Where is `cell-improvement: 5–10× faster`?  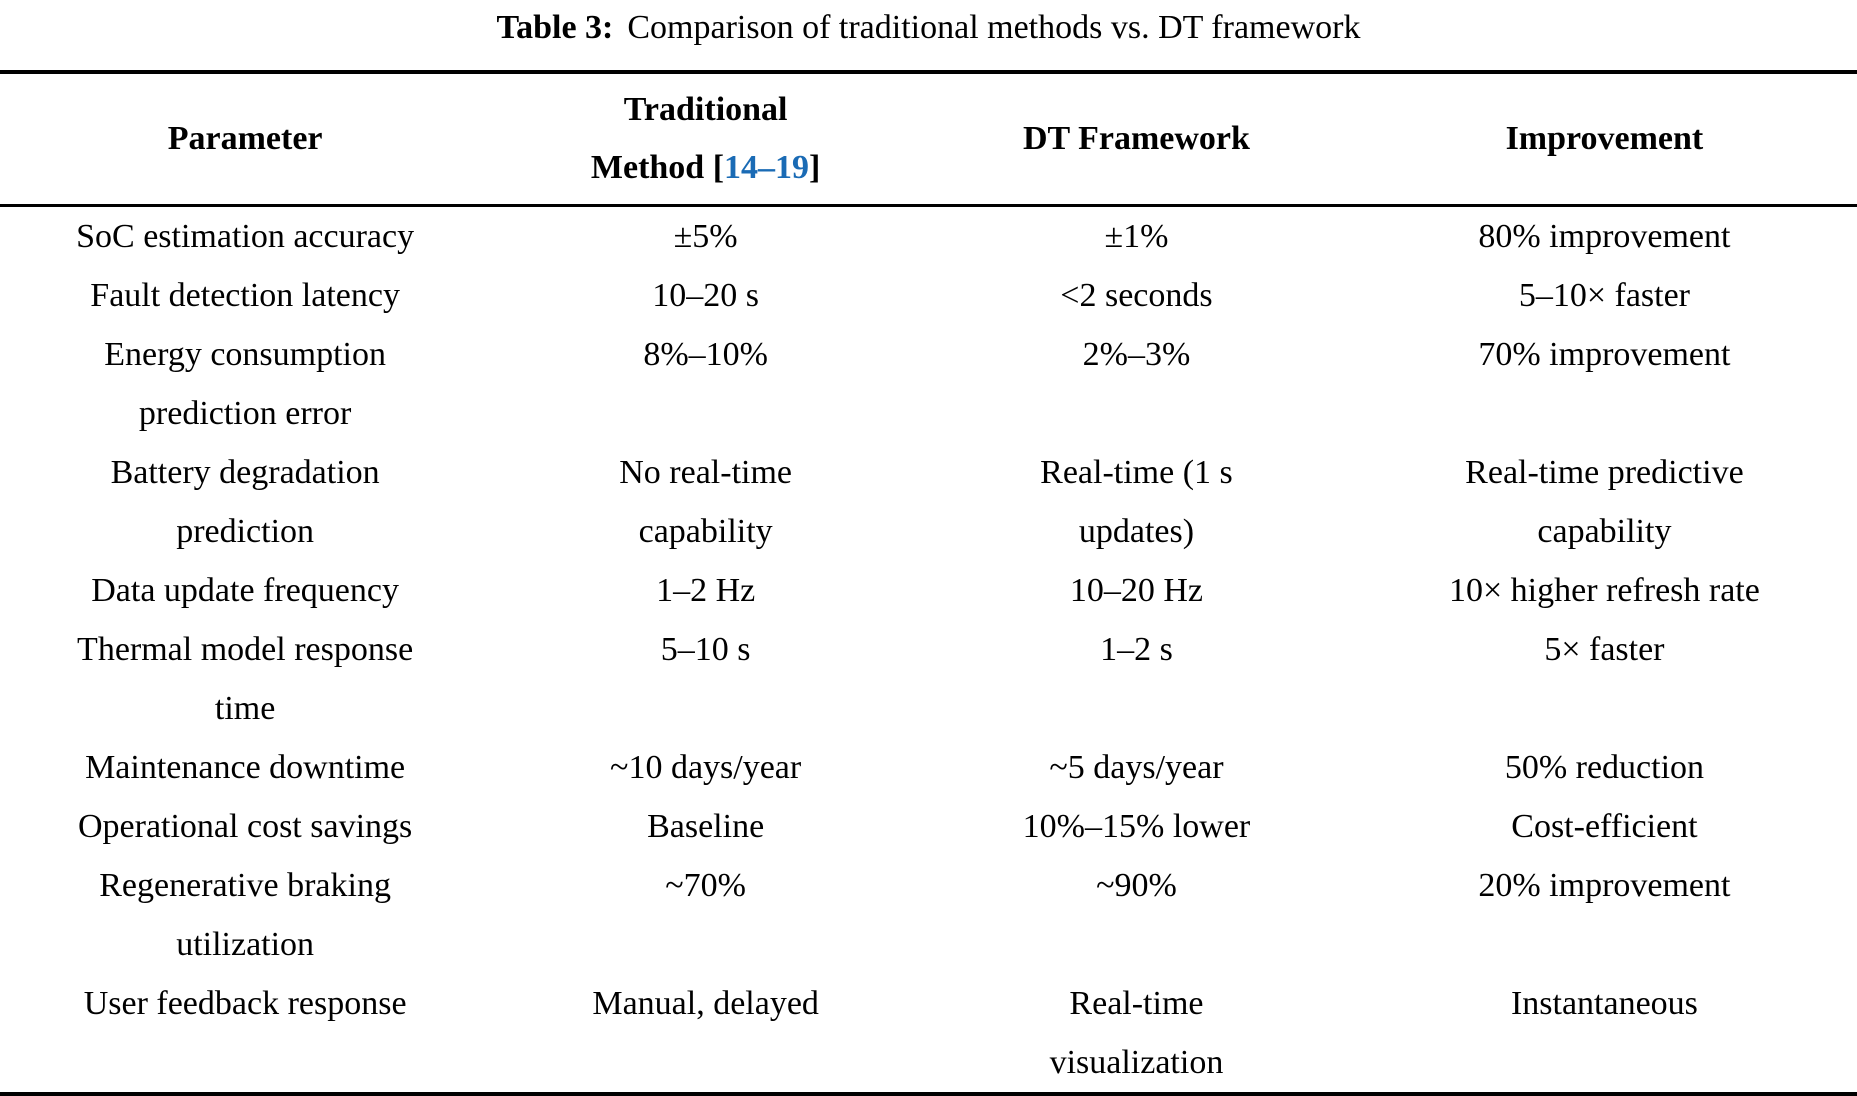
cell-improvement: 5–10× faster is located at coordinates (1604, 295).